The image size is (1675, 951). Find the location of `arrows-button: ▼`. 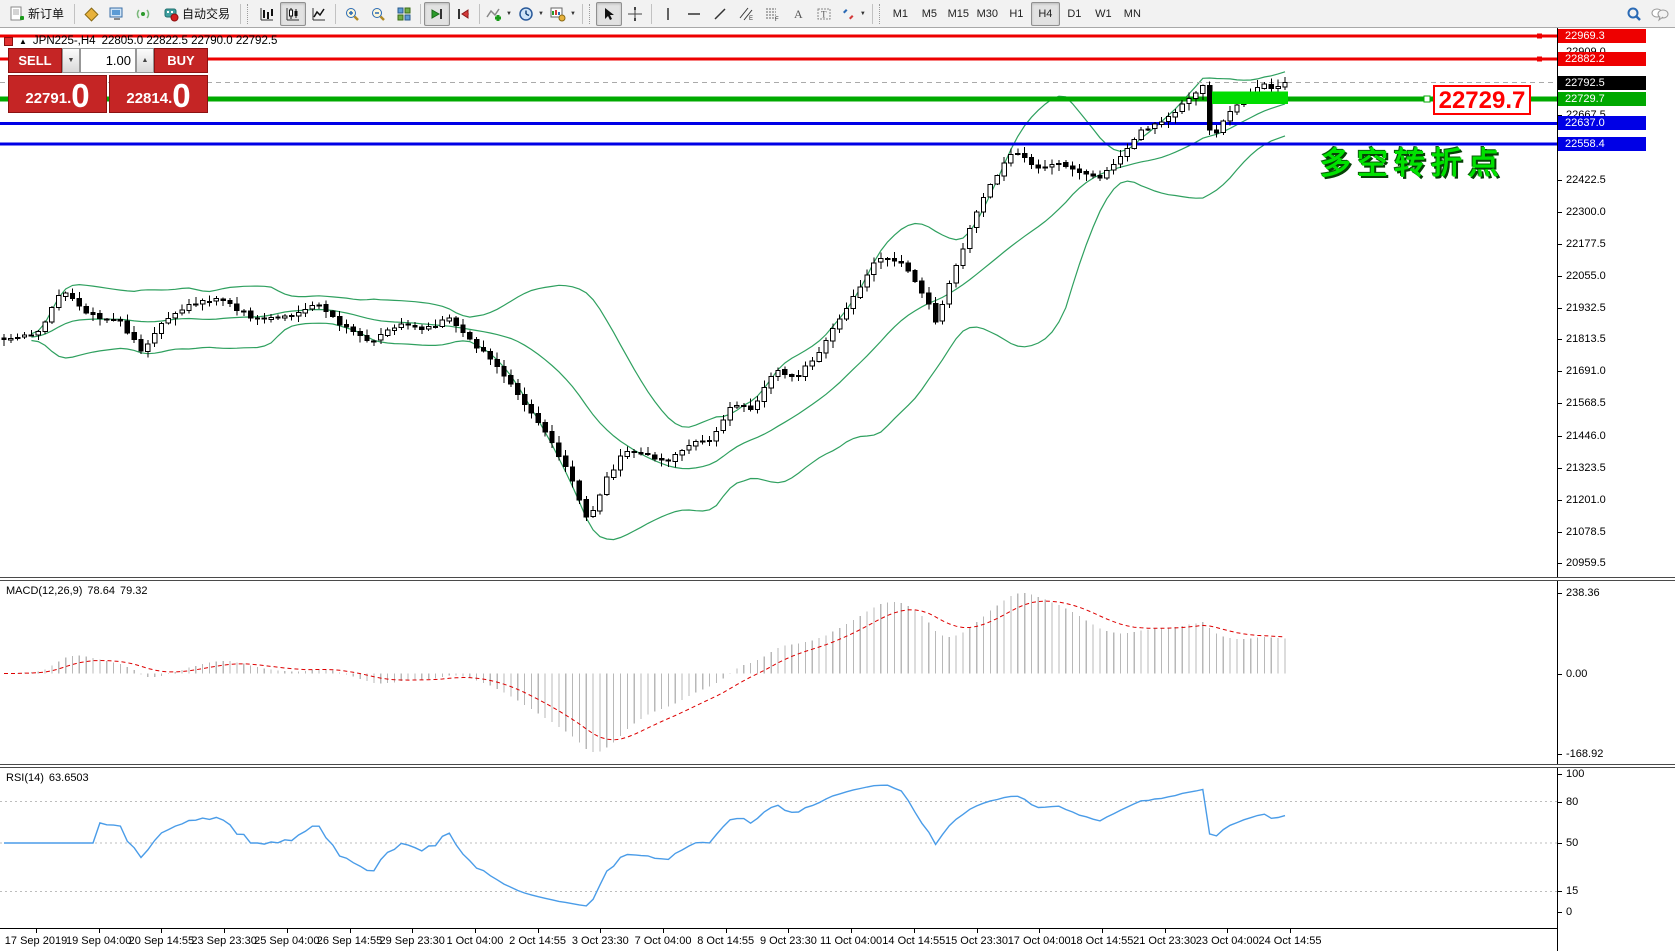

arrows-button: ▼ is located at coordinates (853, 14).